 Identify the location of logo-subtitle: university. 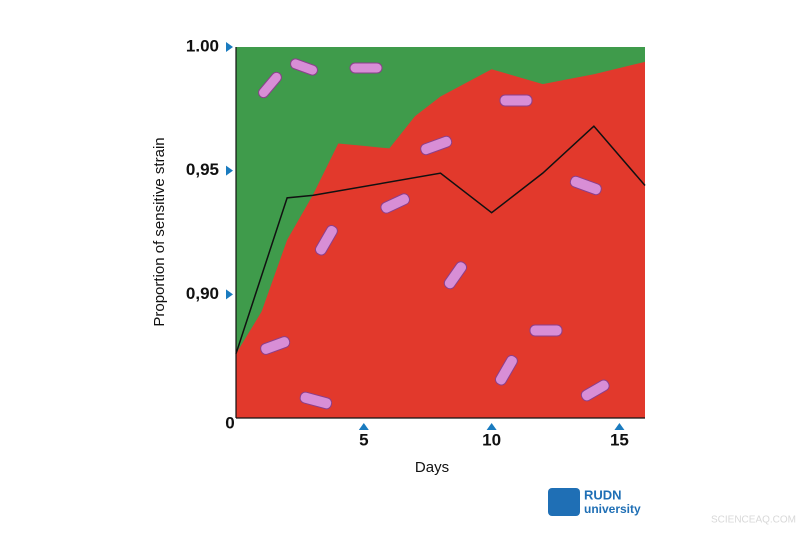
(612, 509).